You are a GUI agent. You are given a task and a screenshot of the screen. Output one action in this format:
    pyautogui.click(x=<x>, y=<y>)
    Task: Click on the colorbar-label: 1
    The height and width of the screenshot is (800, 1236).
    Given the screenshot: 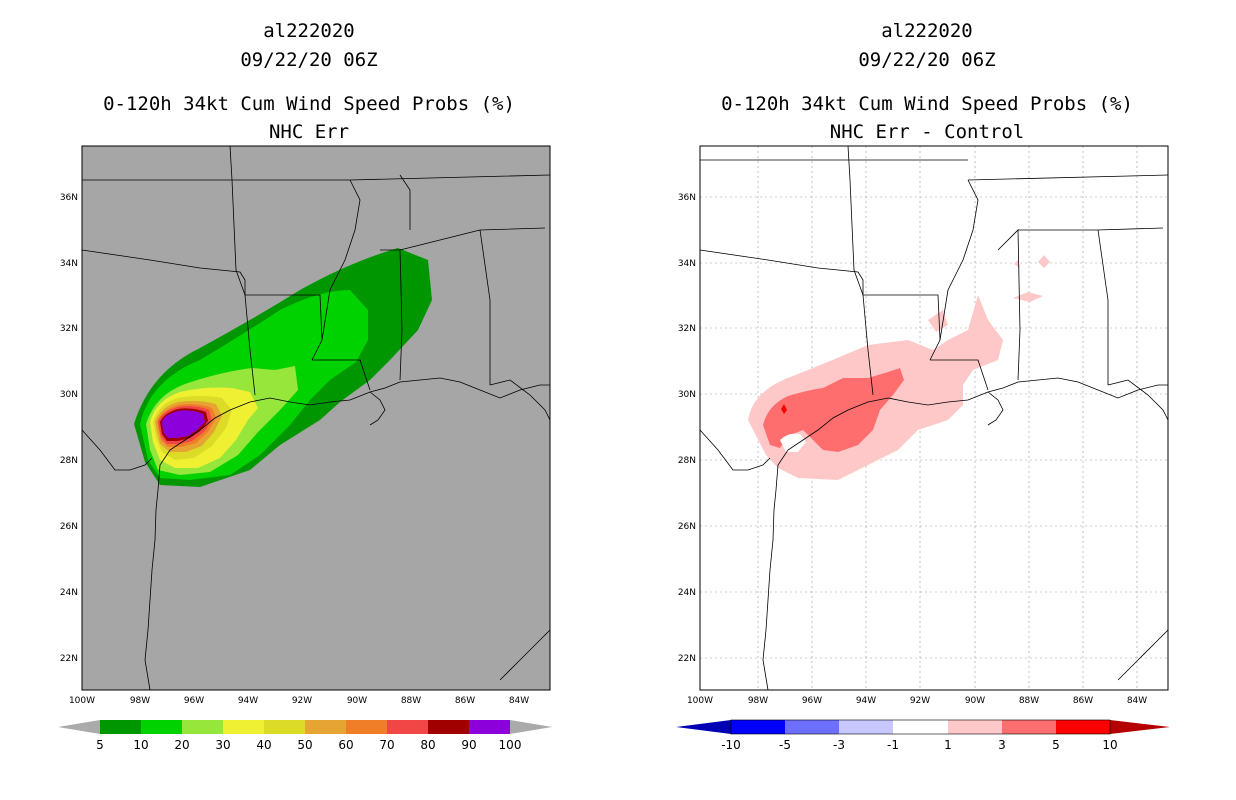 What is the action you would take?
    pyautogui.click(x=948, y=745)
    